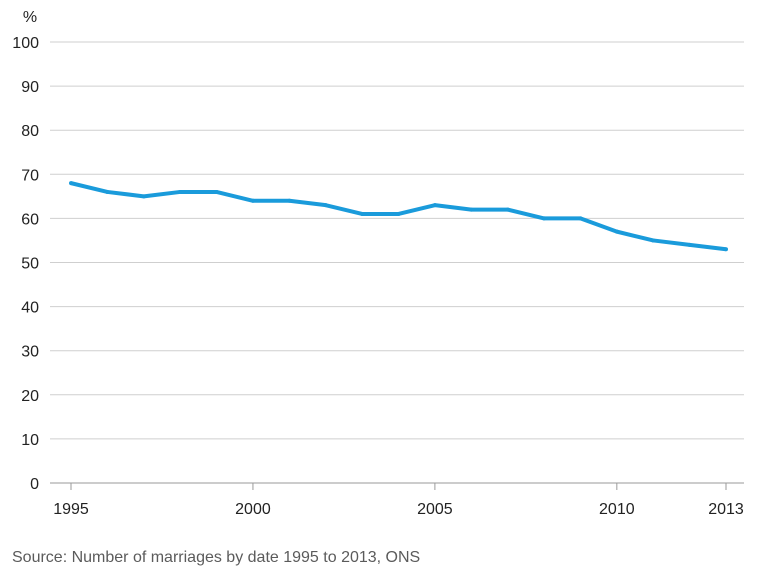  Describe the element at coordinates (398, 500) in the screenshot. I see `x-axis-ticks: 1995 2000 2005 2010 2013` at that location.